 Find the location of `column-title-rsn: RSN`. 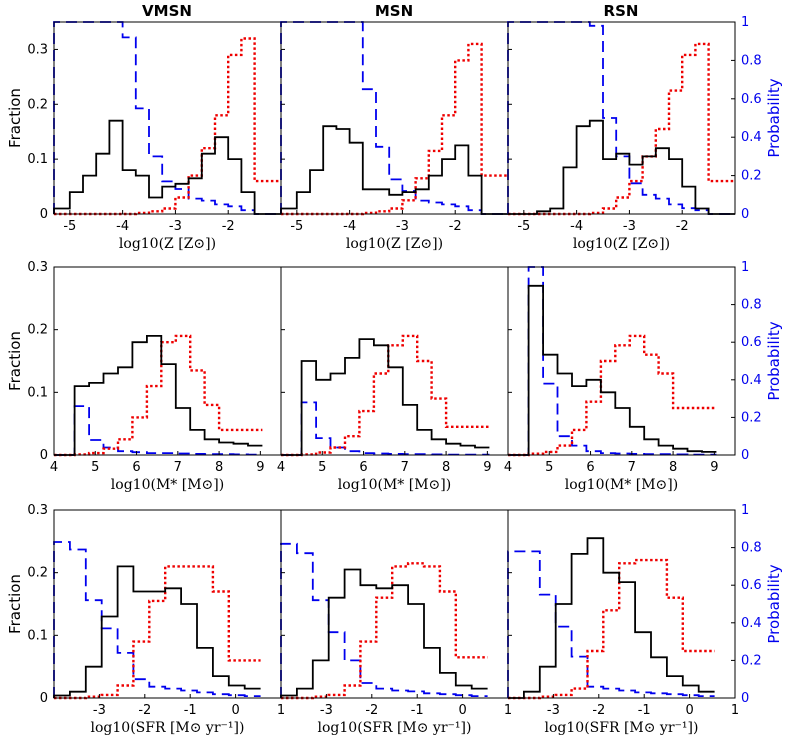

column-title-rsn: RSN is located at coordinates (621, 11).